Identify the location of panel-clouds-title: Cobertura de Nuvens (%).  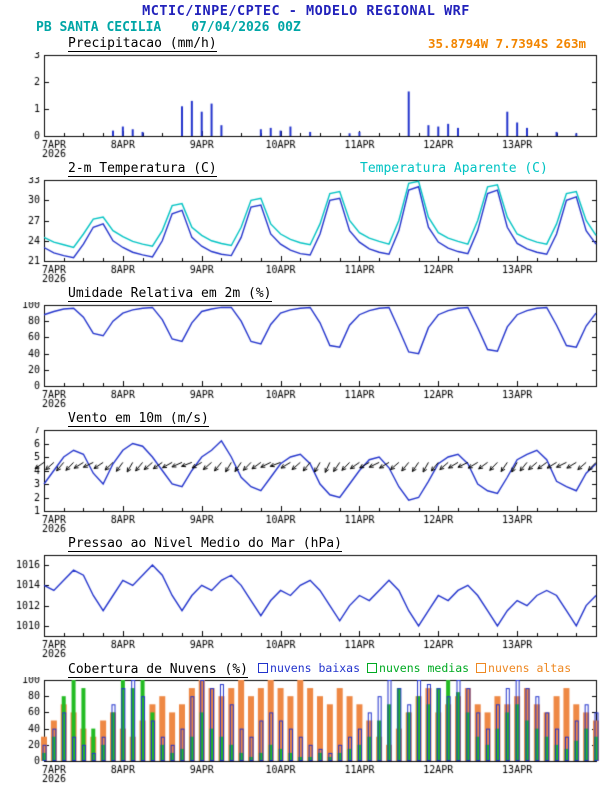
(158, 670).